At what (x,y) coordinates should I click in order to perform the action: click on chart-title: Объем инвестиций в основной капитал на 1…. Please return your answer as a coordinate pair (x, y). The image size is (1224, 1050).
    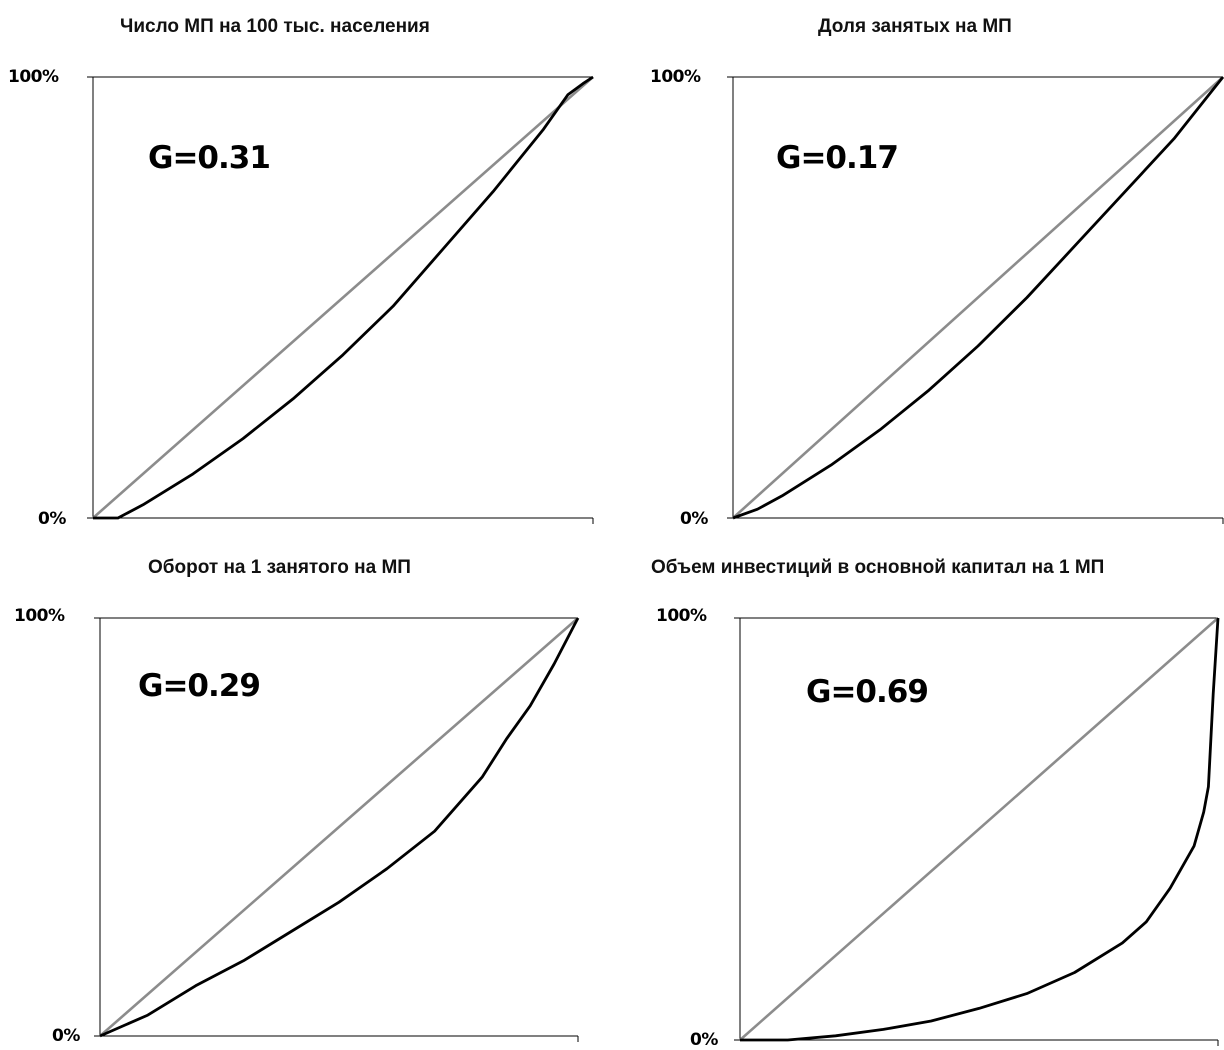
    Looking at the image, I should click on (878, 567).